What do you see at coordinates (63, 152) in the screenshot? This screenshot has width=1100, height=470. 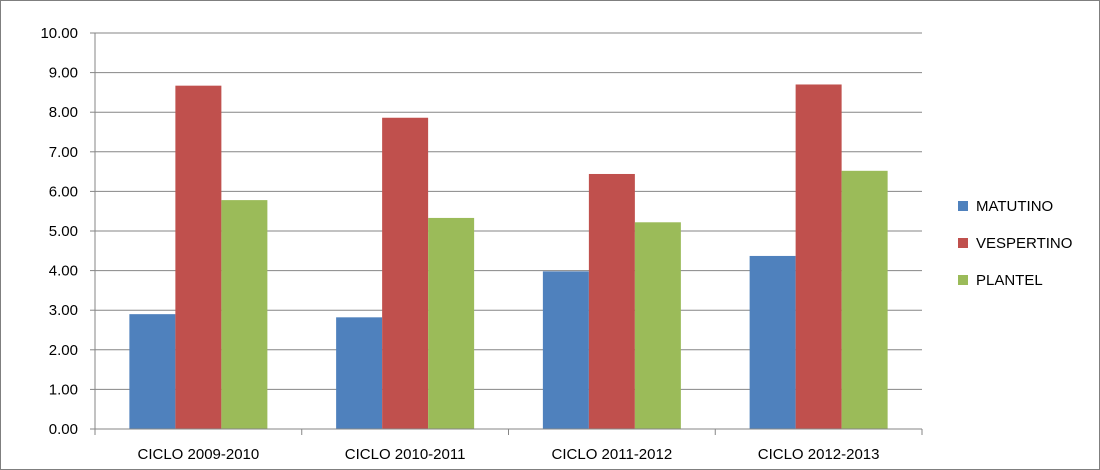 I see `y-tick-label: 7.00` at bounding box center [63, 152].